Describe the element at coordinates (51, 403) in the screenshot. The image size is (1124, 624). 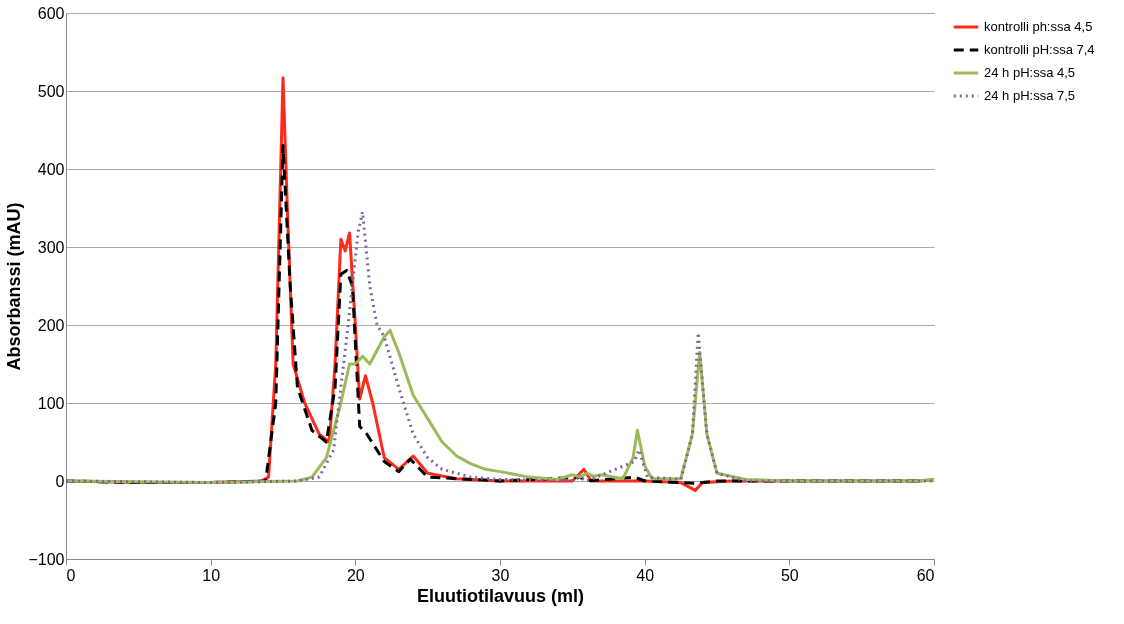
I see `y-tick-label: 100` at that location.